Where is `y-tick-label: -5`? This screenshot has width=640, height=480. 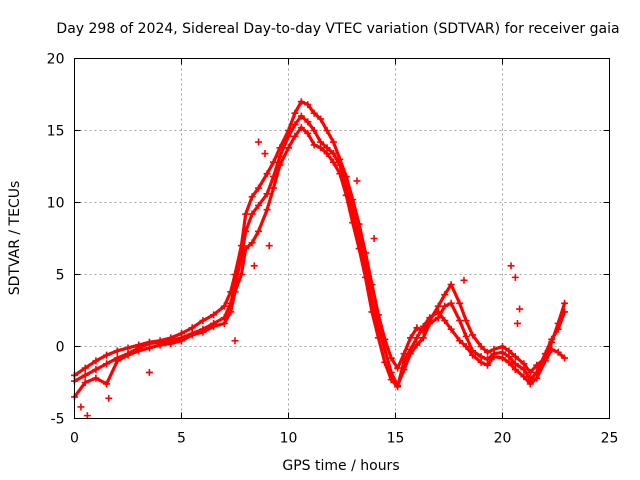 y-tick-label: -5 is located at coordinates (58, 420).